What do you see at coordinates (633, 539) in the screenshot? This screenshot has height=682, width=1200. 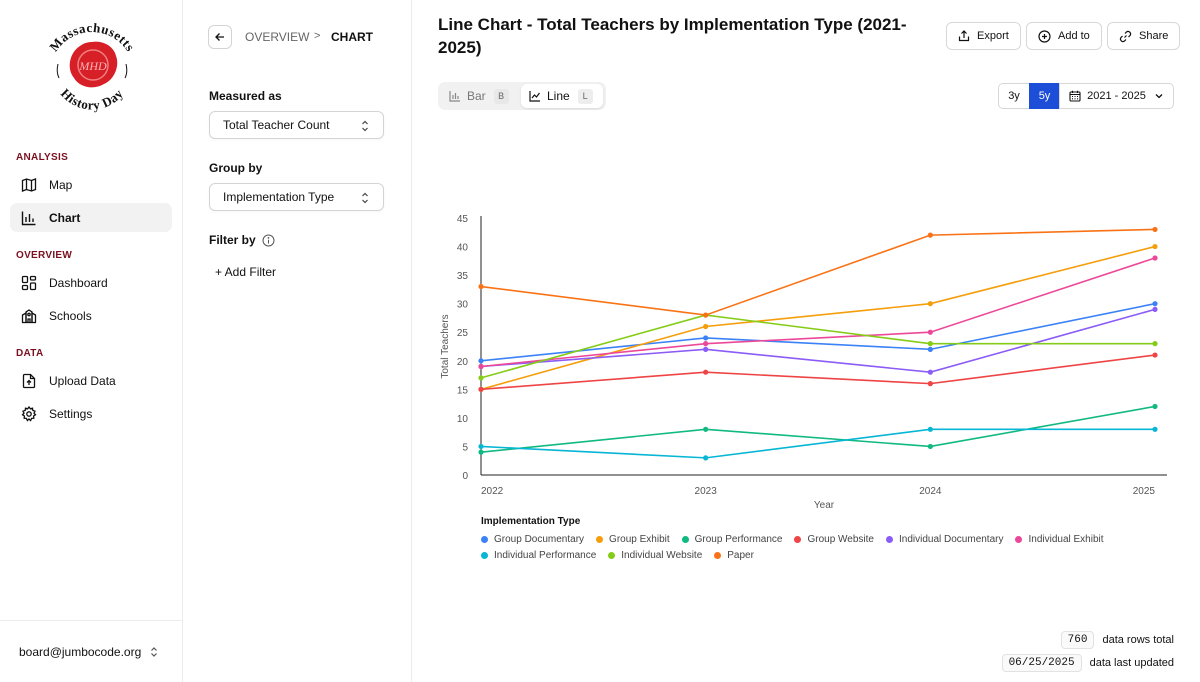 I see `legend-item: Group Exhibit` at bounding box center [633, 539].